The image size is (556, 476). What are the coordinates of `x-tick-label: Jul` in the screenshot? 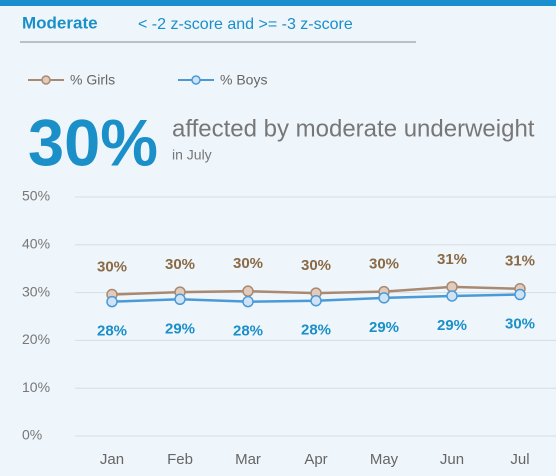 It's located at (519, 459).